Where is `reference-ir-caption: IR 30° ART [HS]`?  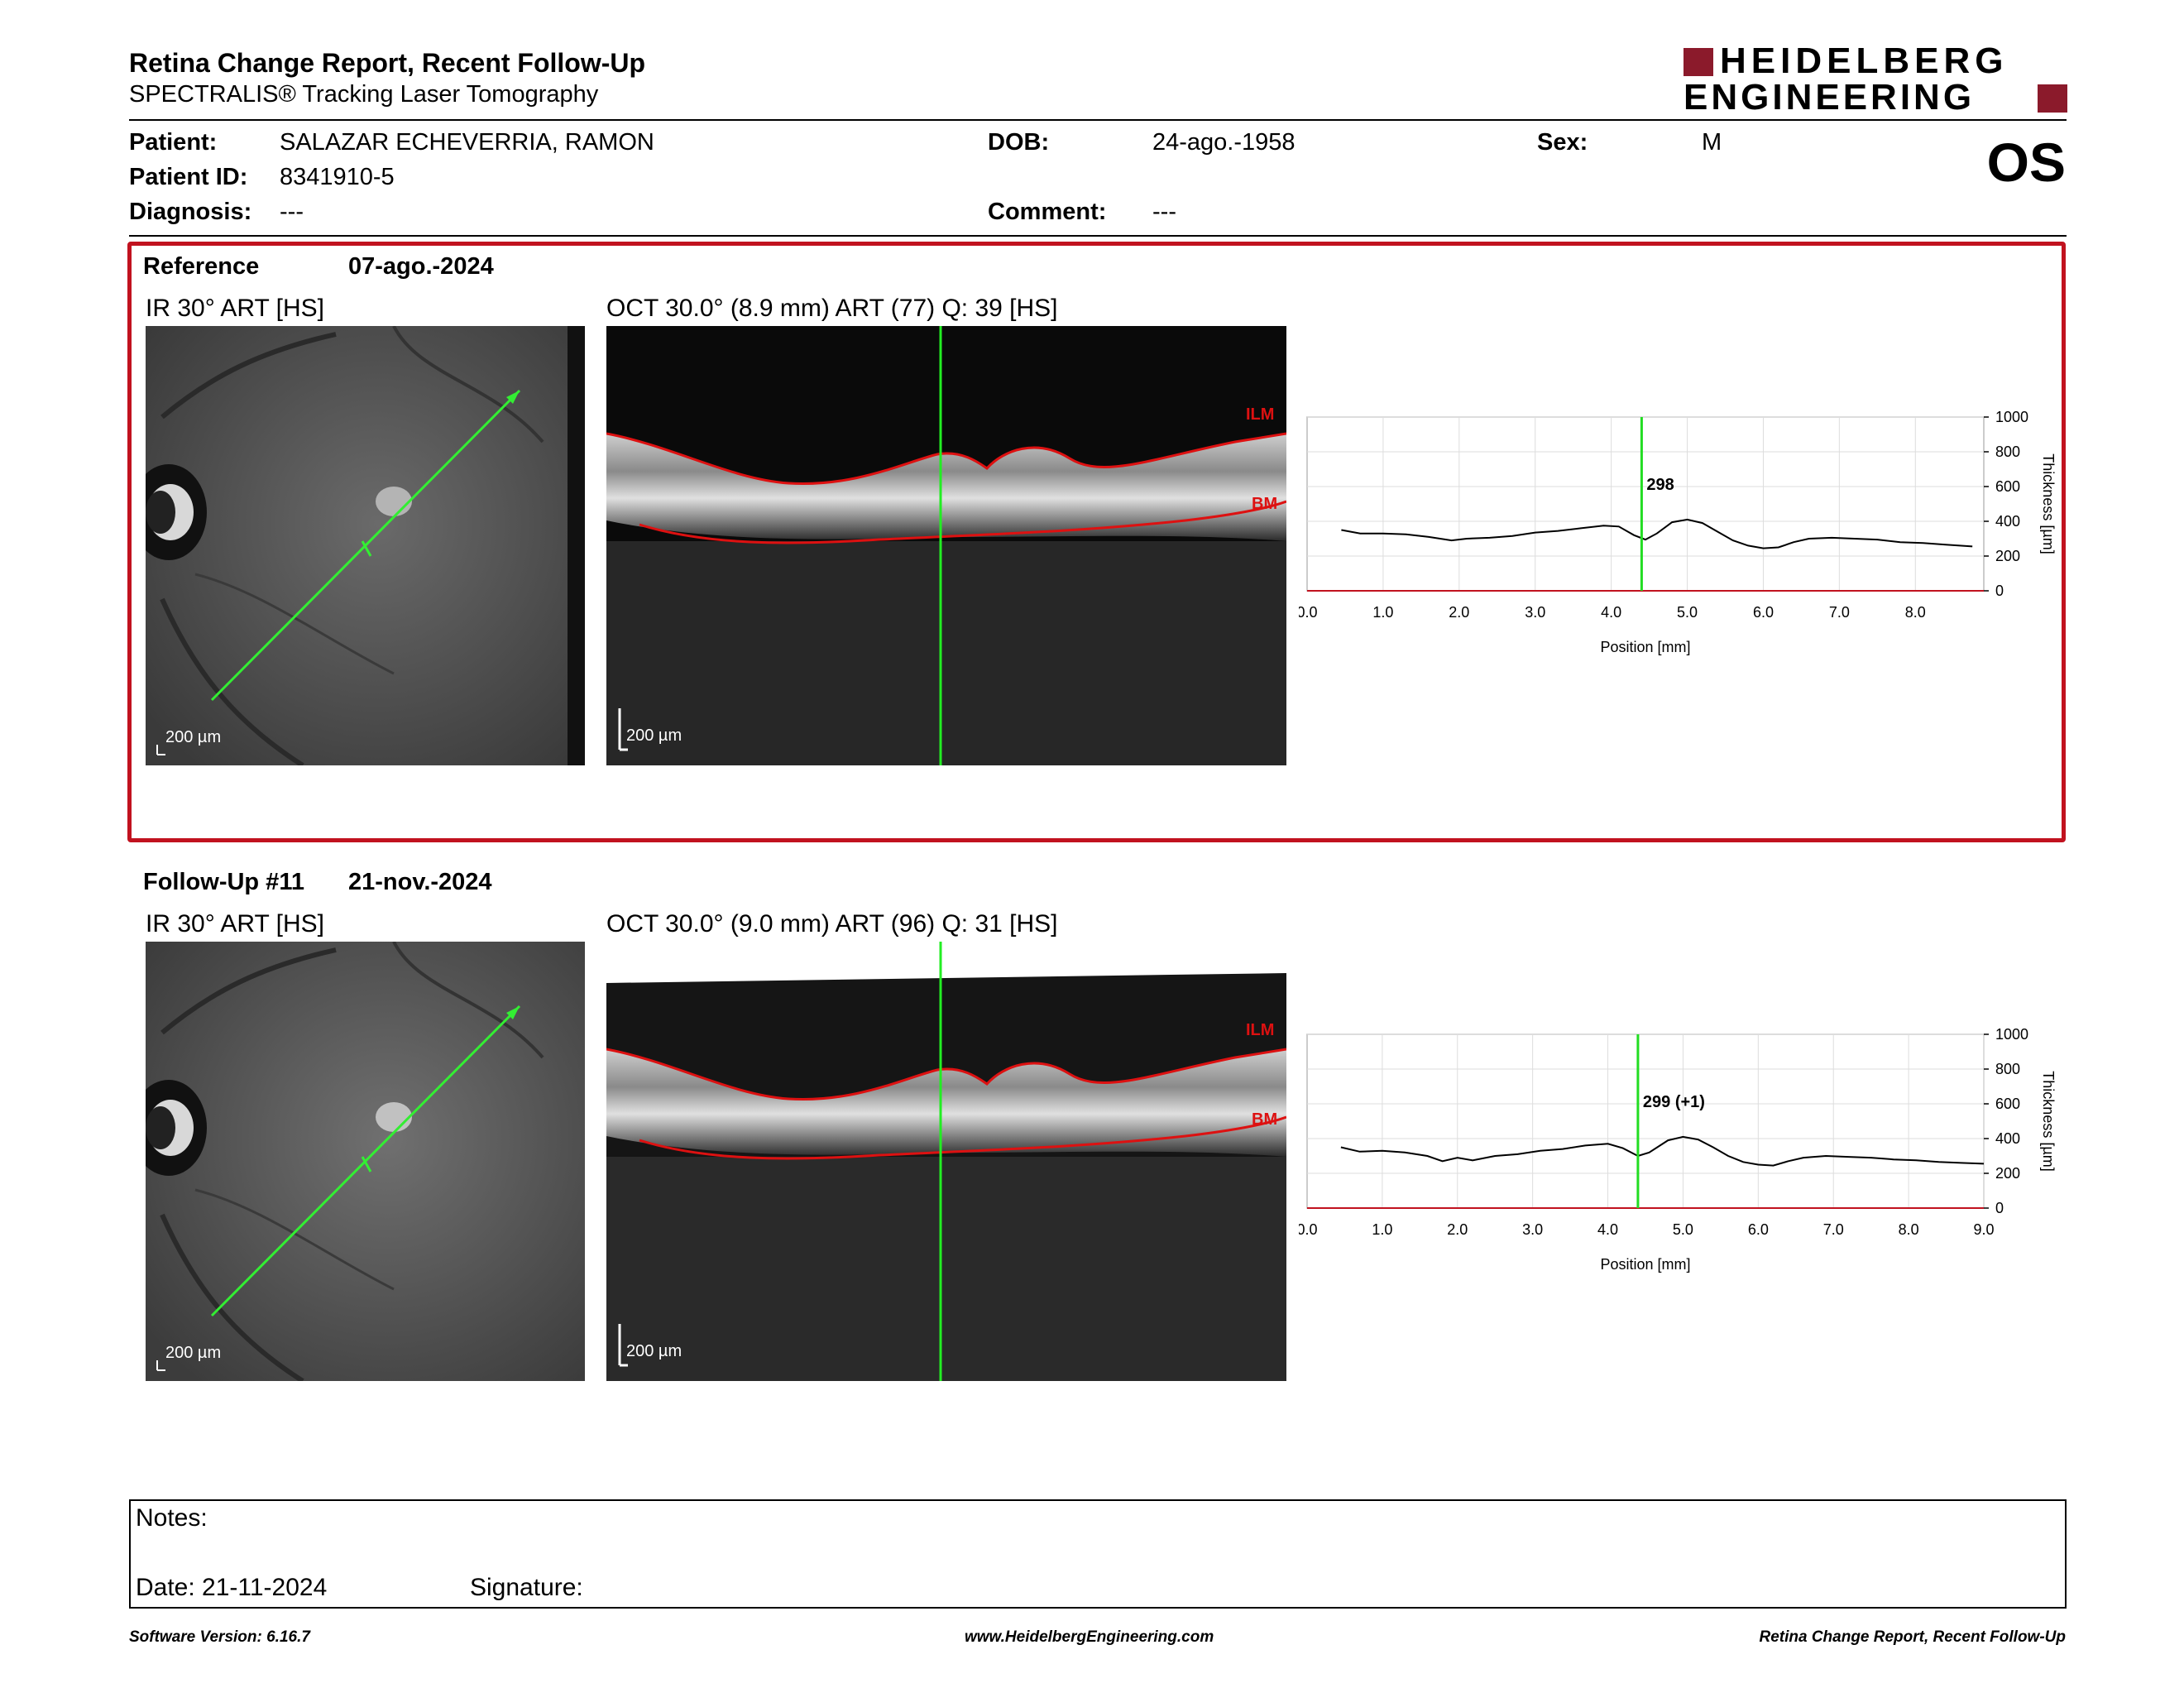
reference-ir-caption: IR 30° ART [HS] is located at coordinates (235, 308).